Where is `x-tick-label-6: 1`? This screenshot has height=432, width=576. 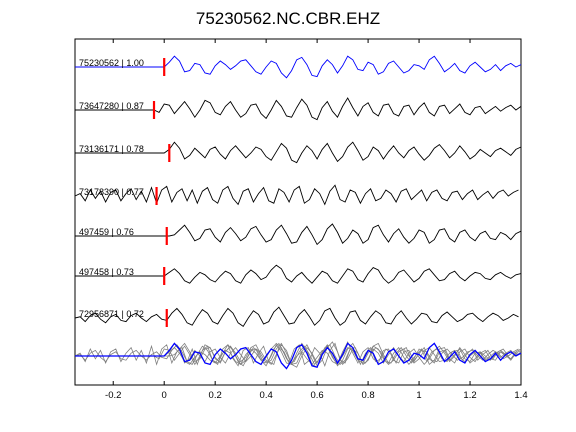 x-tick-label-6: 1 is located at coordinates (418, 395).